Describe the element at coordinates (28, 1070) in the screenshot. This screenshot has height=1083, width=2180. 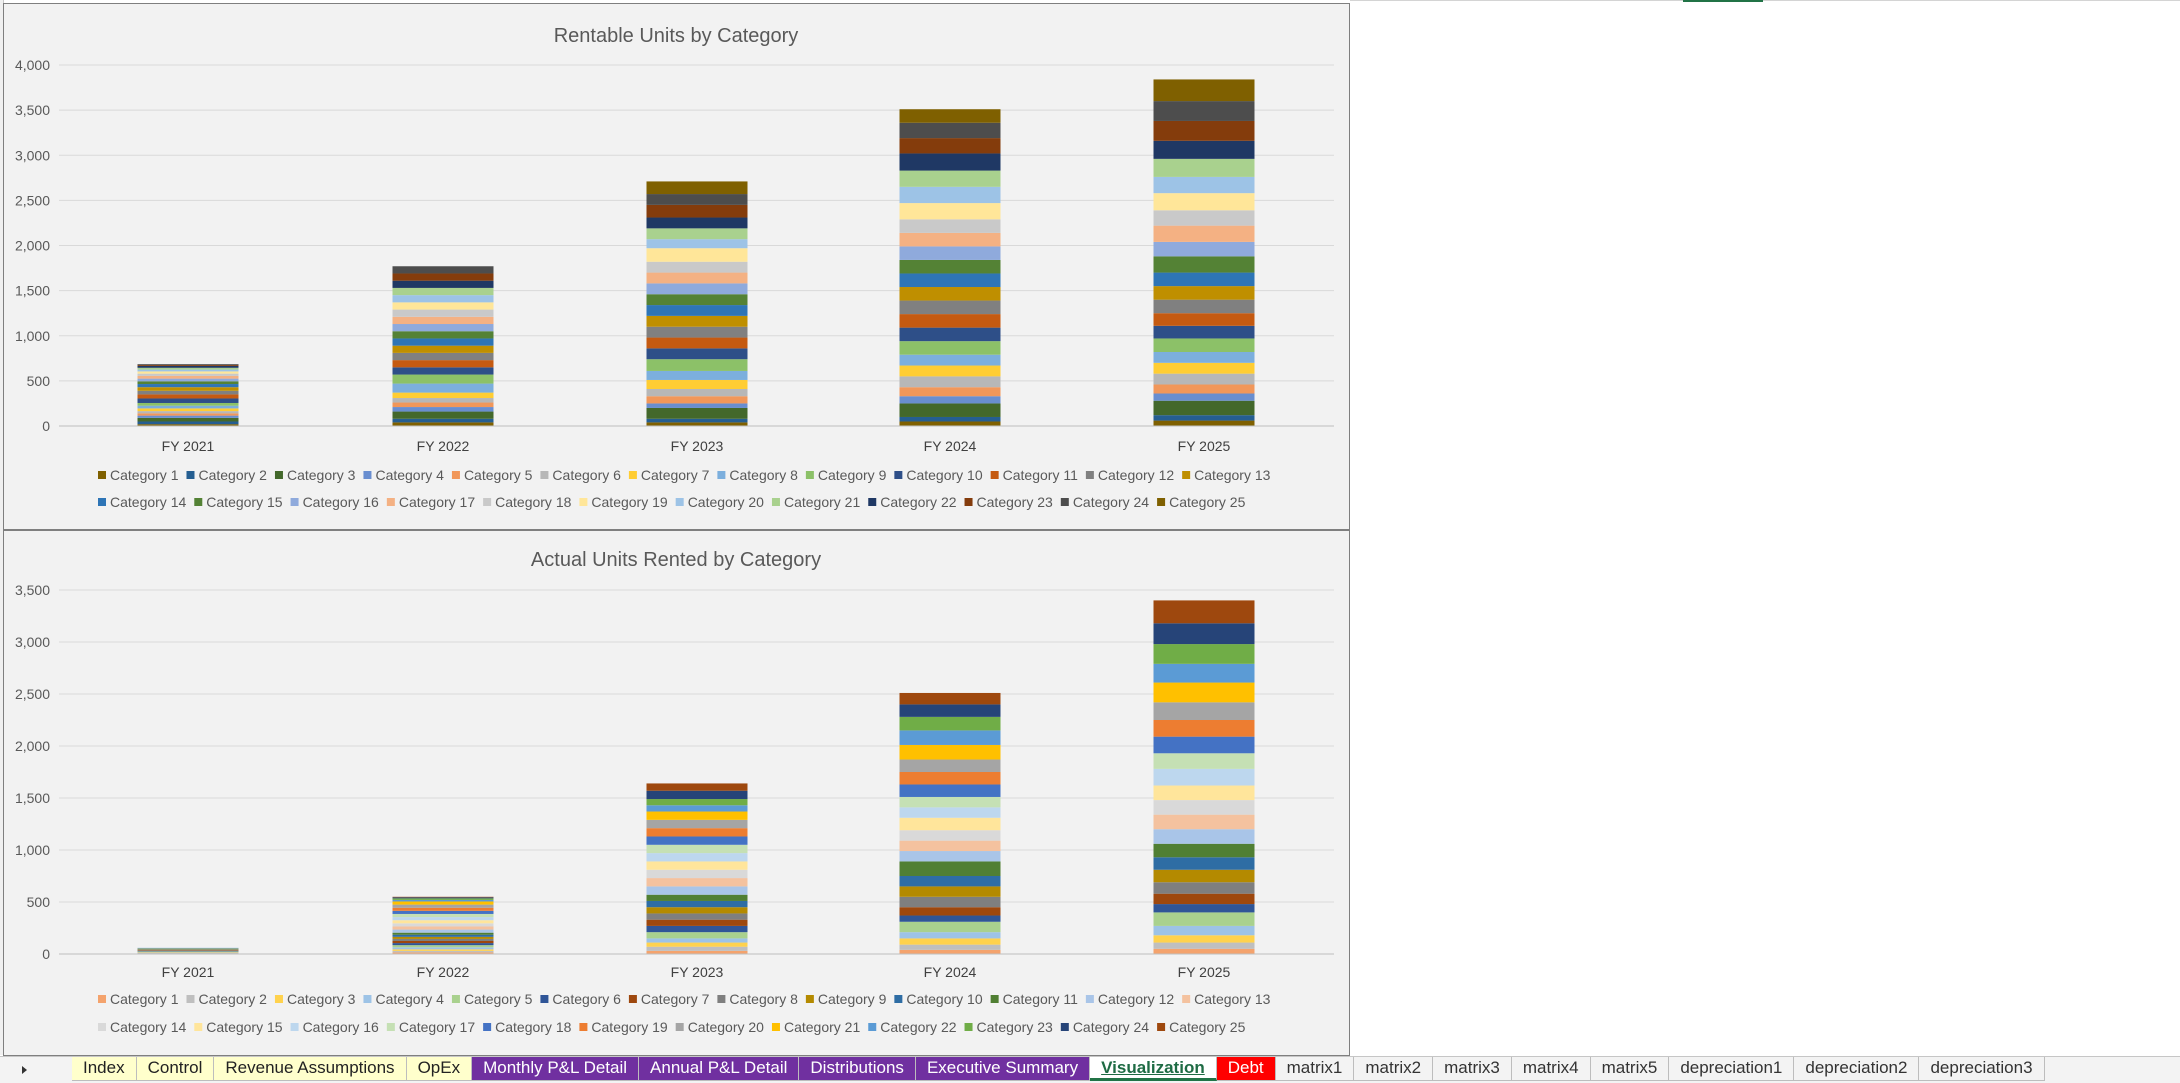
I see `sheet-scroll-right-button` at that location.